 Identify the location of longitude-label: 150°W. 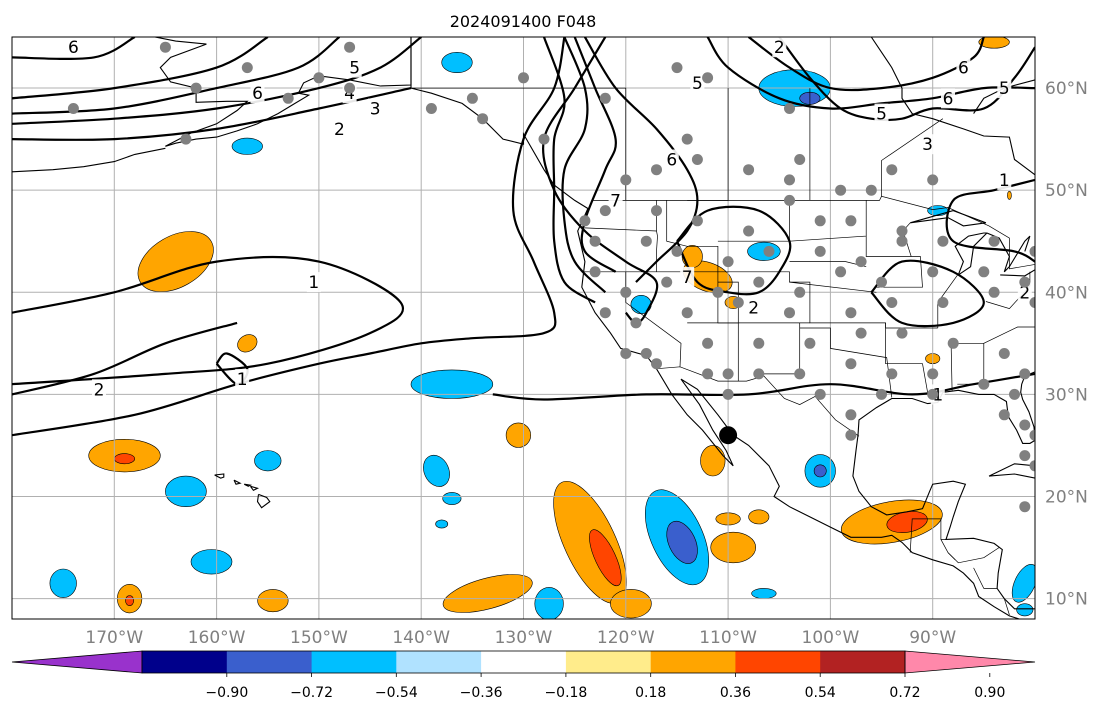
(319, 638).